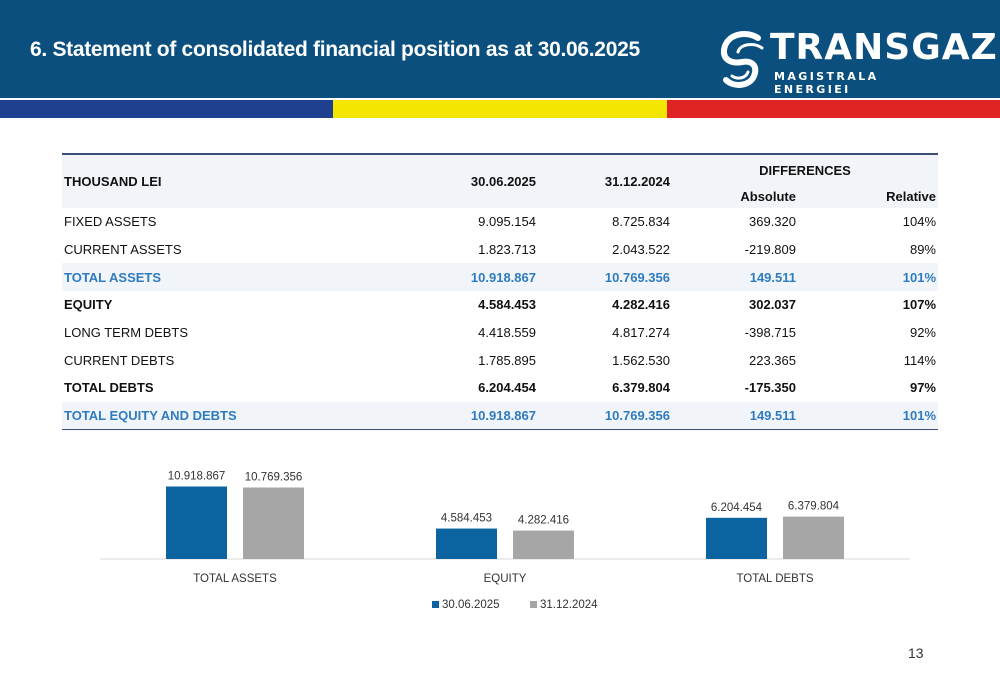 This screenshot has height=685, width=1000. Describe the element at coordinates (770, 388) in the screenshot. I see `row-absolute: -175.350` at that location.